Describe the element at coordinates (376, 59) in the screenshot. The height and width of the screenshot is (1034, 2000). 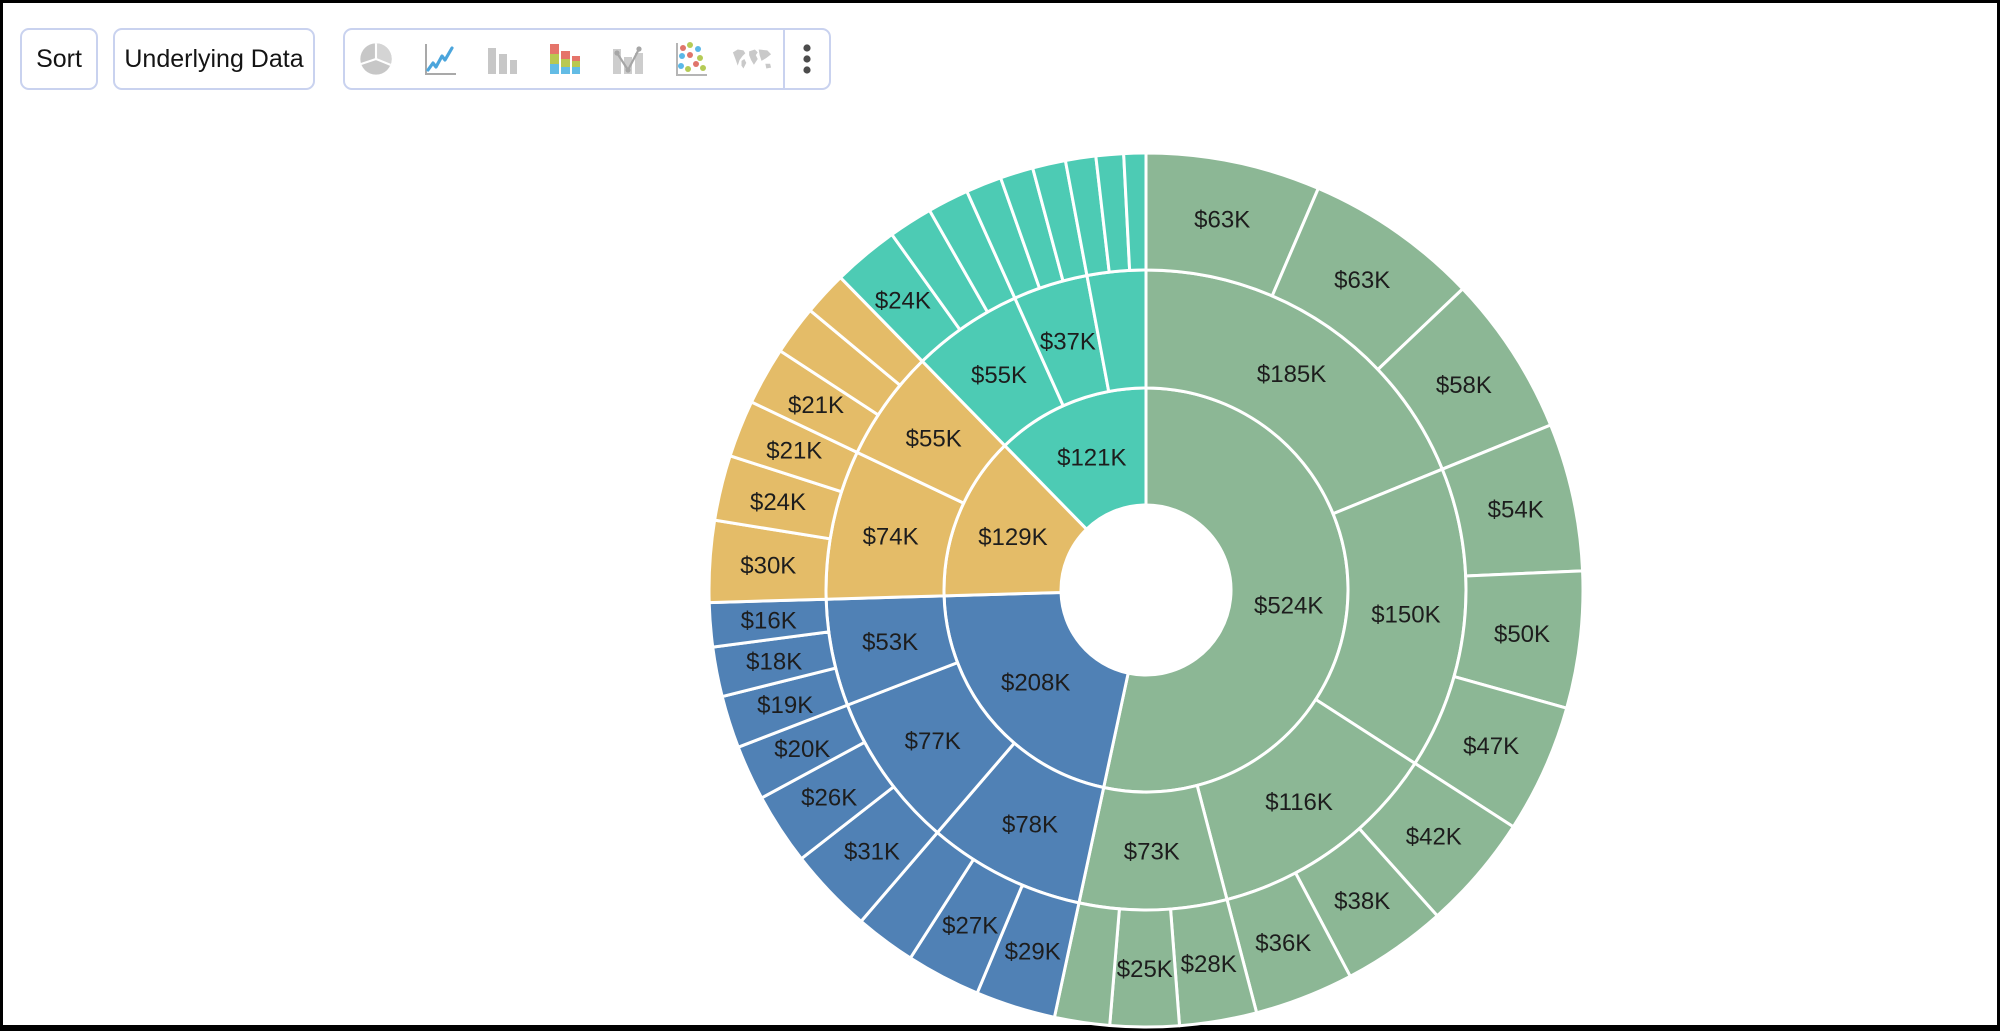
I see `pie-chart-icon` at that location.